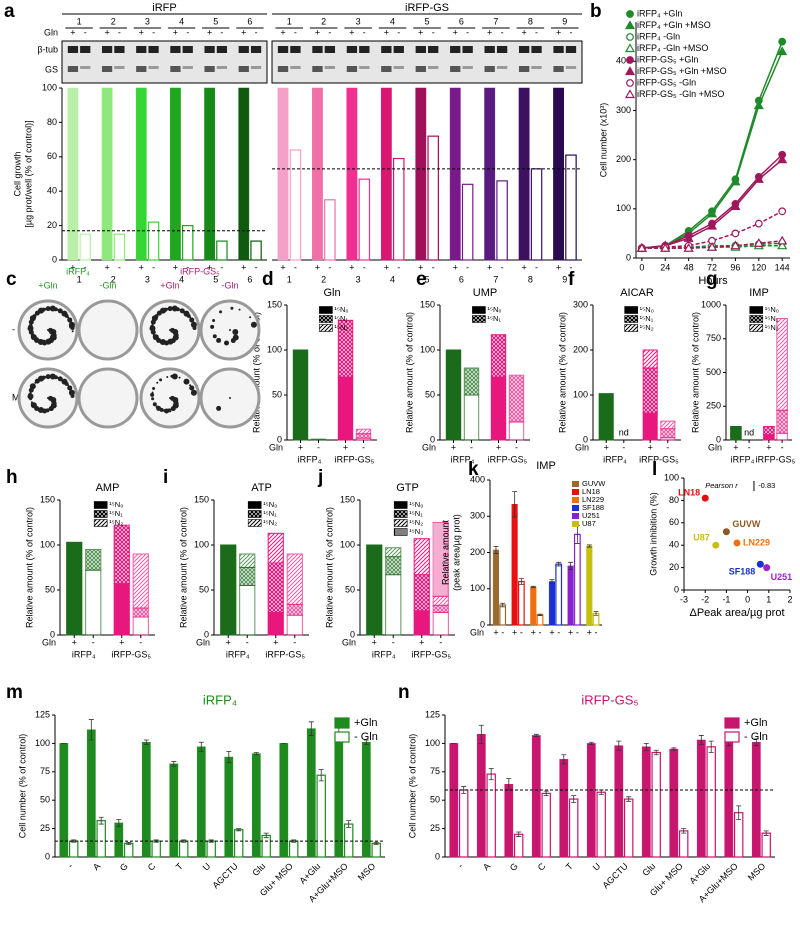 The image size is (800, 925). What do you see at coordinates (589, 523) in the screenshot?
I see `legend-label: U87` at bounding box center [589, 523].